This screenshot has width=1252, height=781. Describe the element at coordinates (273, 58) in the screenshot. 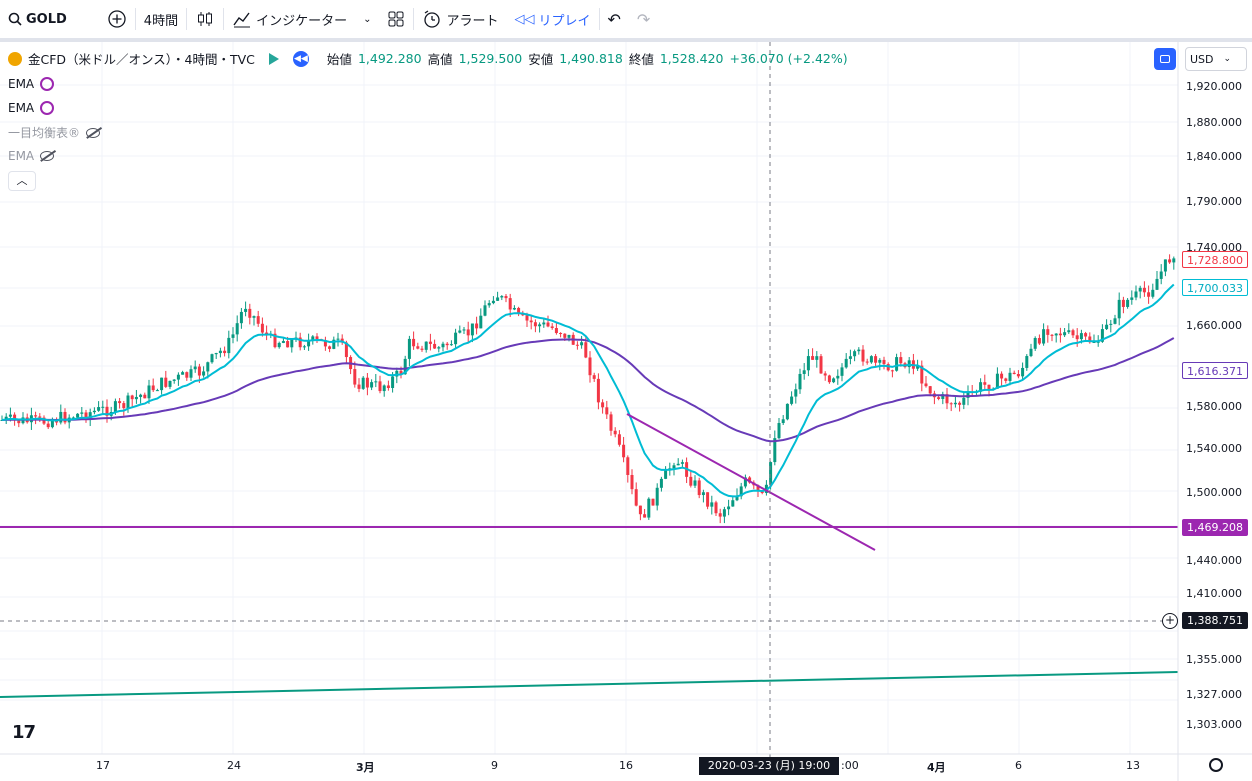

I see `flag-icon` at that location.